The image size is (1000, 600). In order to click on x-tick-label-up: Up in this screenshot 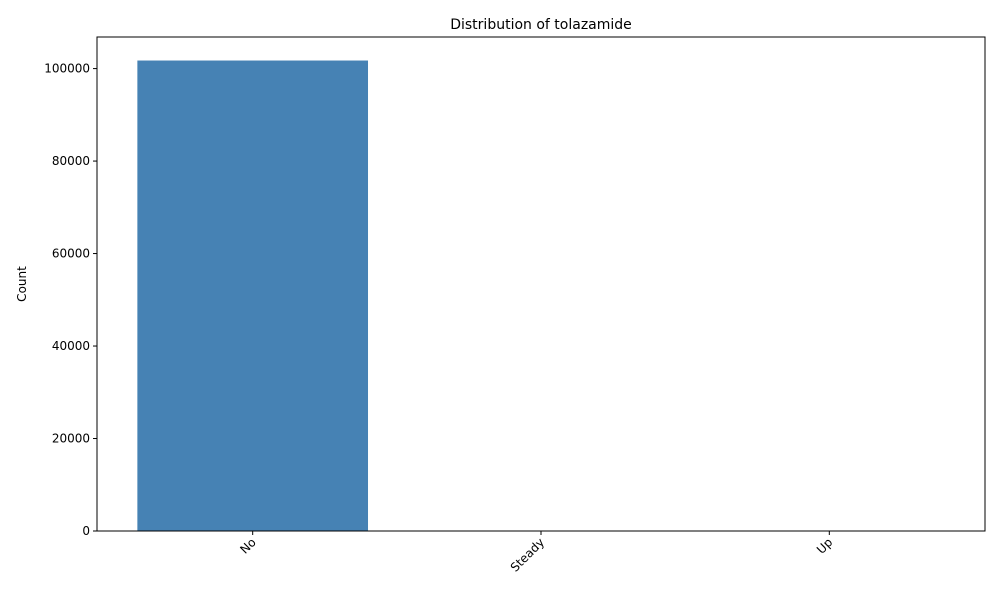, I will do `click(825, 546)`.